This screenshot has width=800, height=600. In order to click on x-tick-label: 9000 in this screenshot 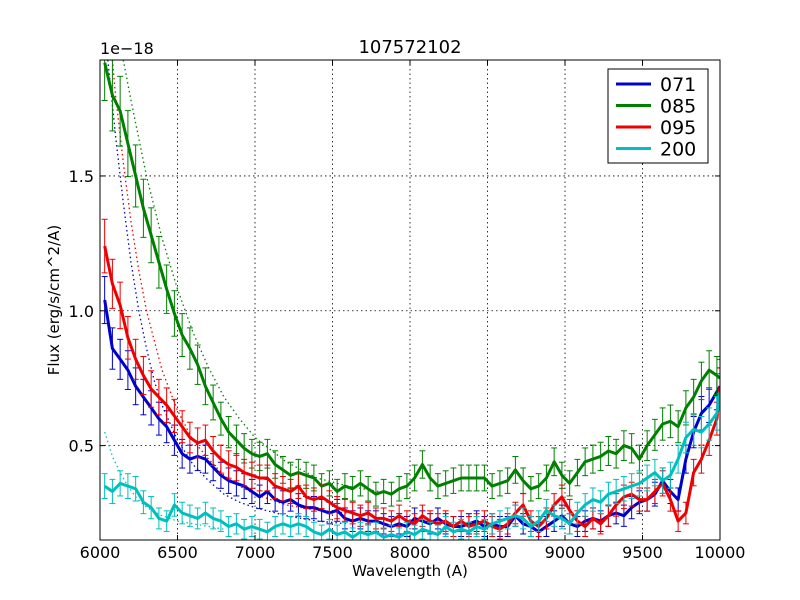, I will do `click(565, 552)`.